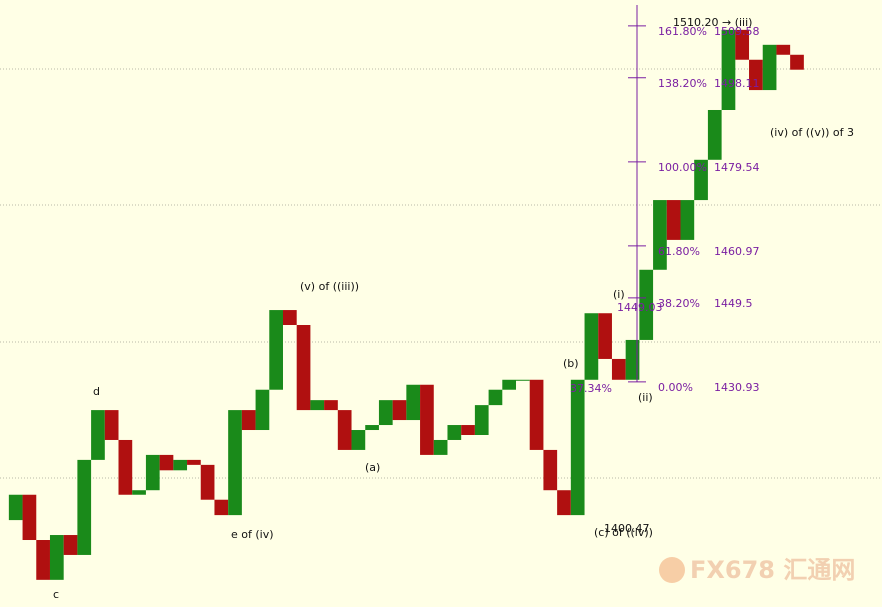 Image resolution: width=882 pixels, height=607 pixels. What do you see at coordinates (812, 132) in the screenshot?
I see `annotation: (iv) of ((v)) of 3` at bounding box center [812, 132].